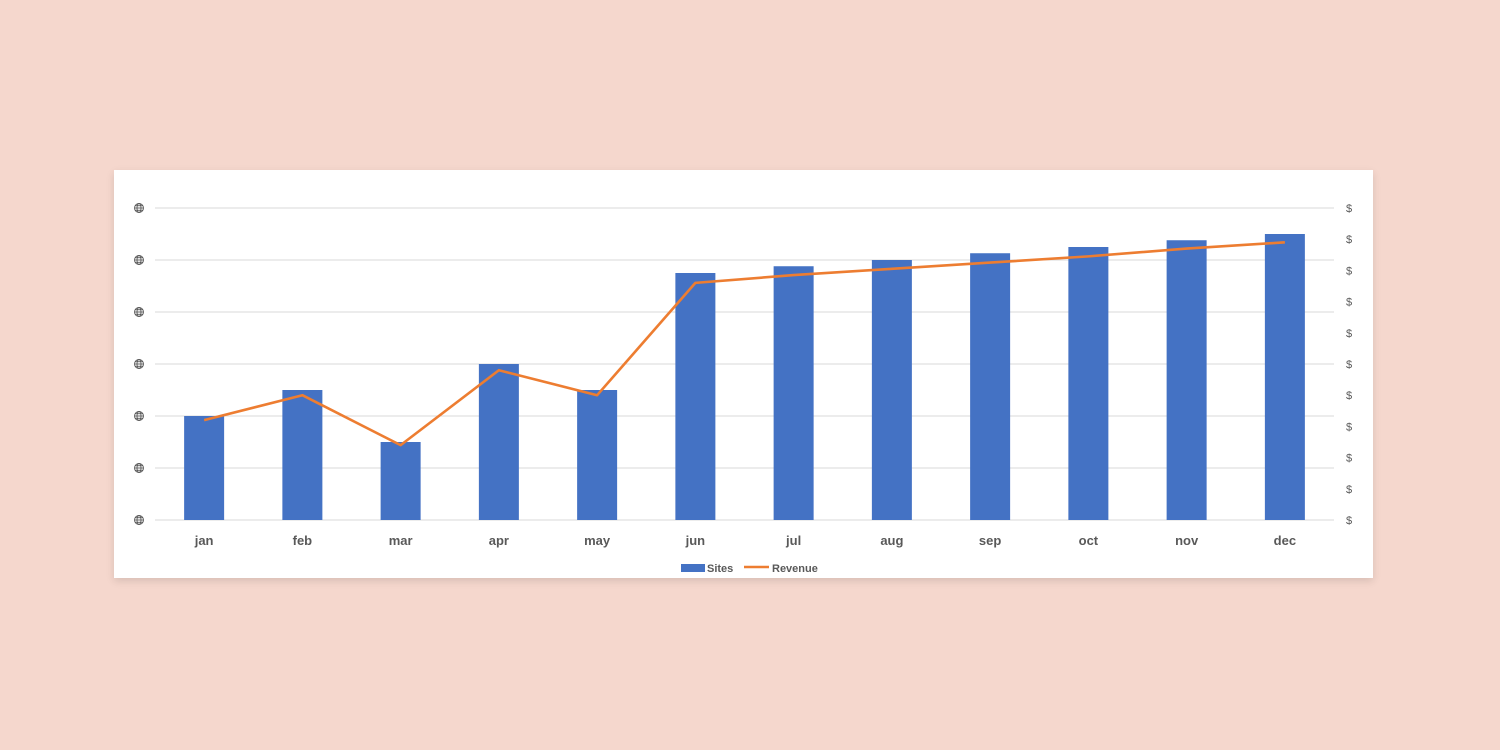 The width and height of the screenshot is (1500, 750). Describe the element at coordinates (793, 540) in the screenshot. I see `x-tick-label: jul` at that location.